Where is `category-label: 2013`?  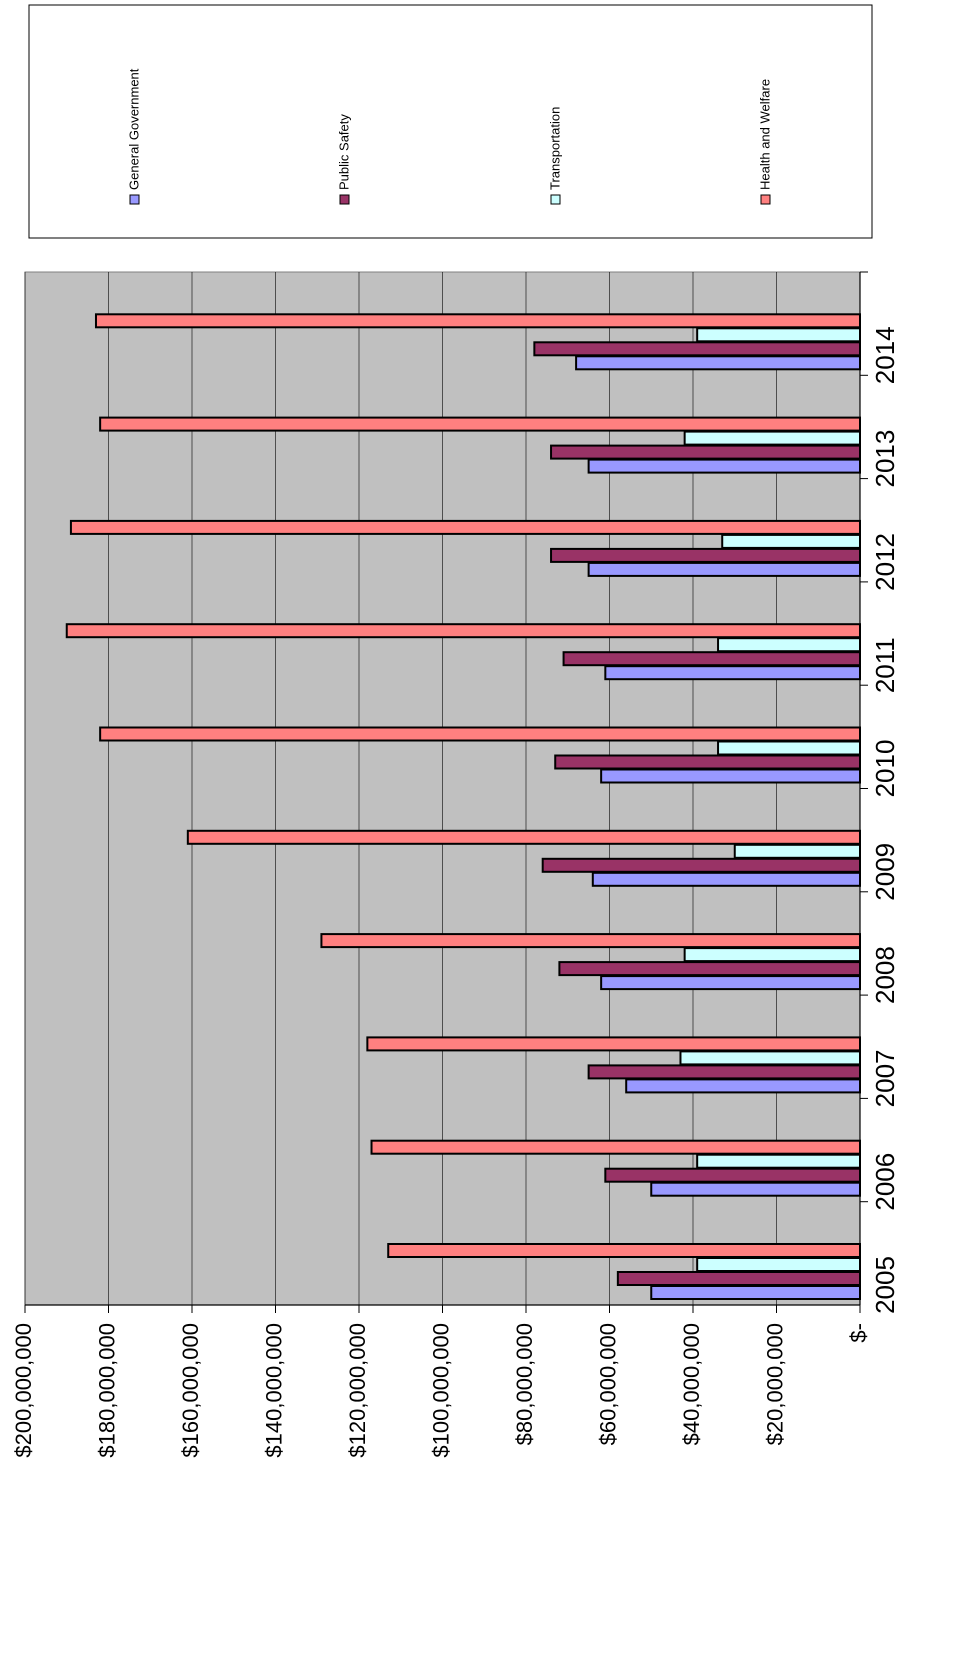 category-label: 2013 is located at coordinates (885, 459).